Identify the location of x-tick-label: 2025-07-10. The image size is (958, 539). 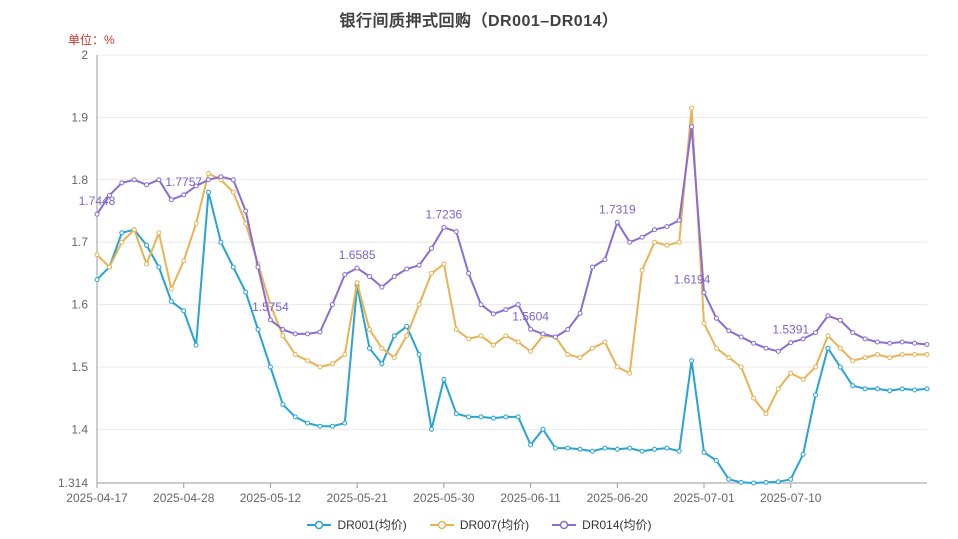
(791, 498).